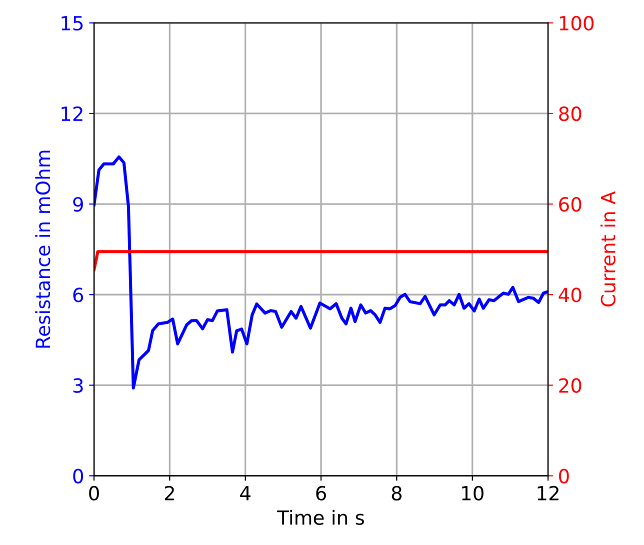 This screenshot has width=644, height=545. I want to click on y-tick-label: 15, so click(72, 23).